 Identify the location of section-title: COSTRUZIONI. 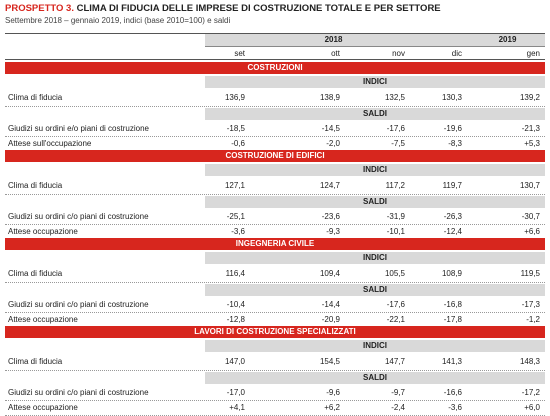
(275, 67).